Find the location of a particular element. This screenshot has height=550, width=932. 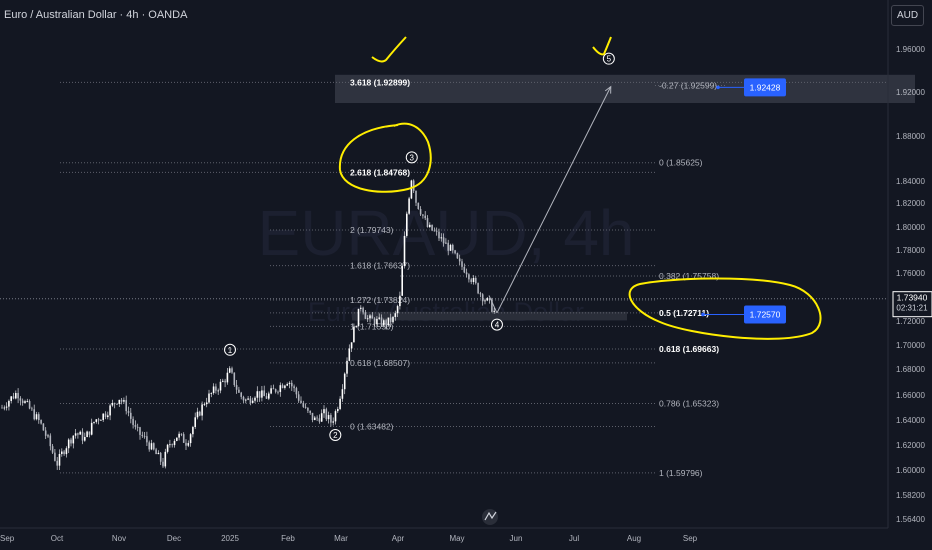

price-label-value: 1.92428 is located at coordinates (765, 87).